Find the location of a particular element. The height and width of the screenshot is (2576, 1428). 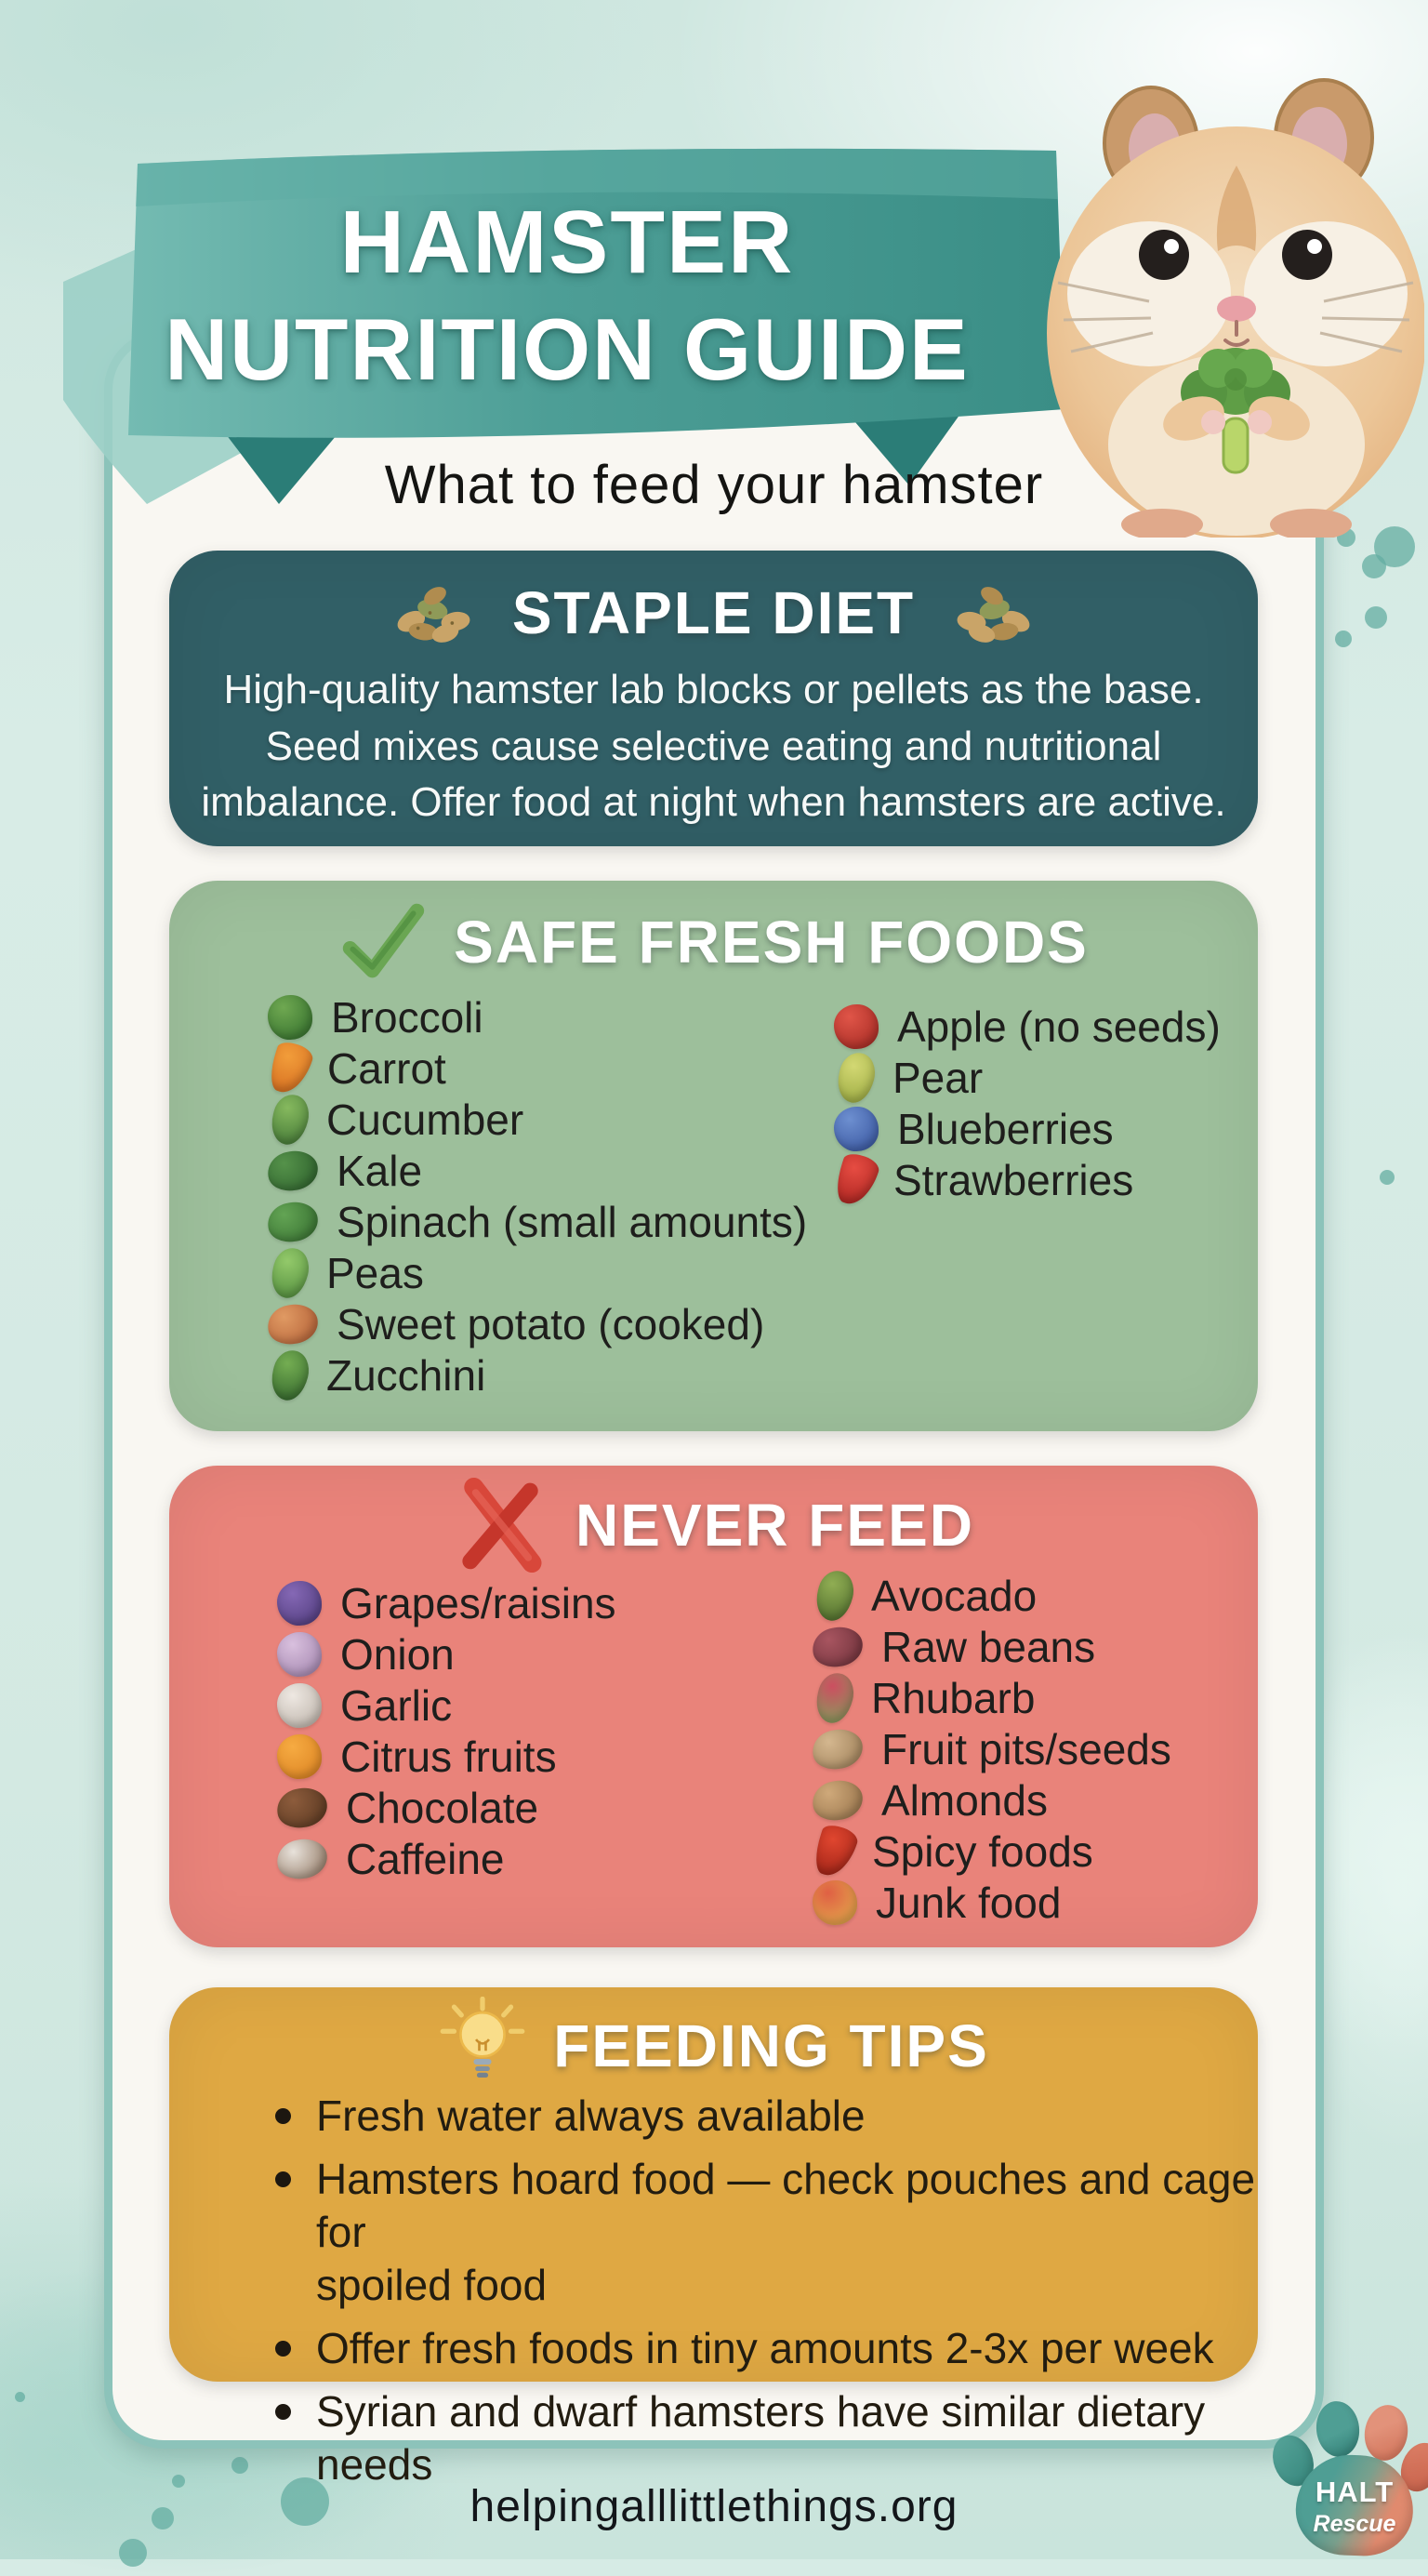

logo-text: HALT Rescue is located at coordinates (1354, 2507).